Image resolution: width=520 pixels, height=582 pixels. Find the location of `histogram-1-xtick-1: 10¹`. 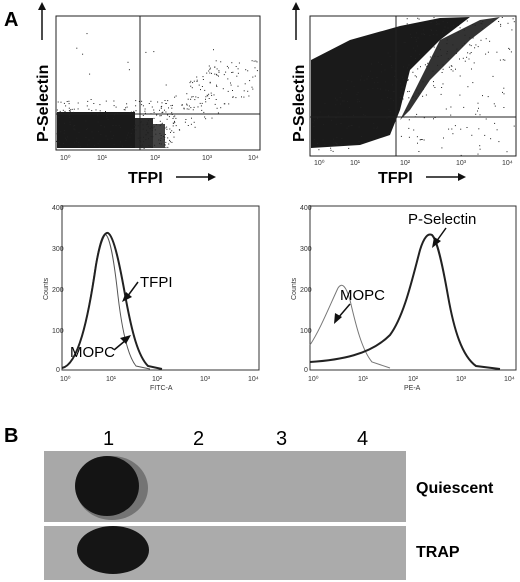

histogram-1-xtick-1: 10¹ is located at coordinates (111, 379).